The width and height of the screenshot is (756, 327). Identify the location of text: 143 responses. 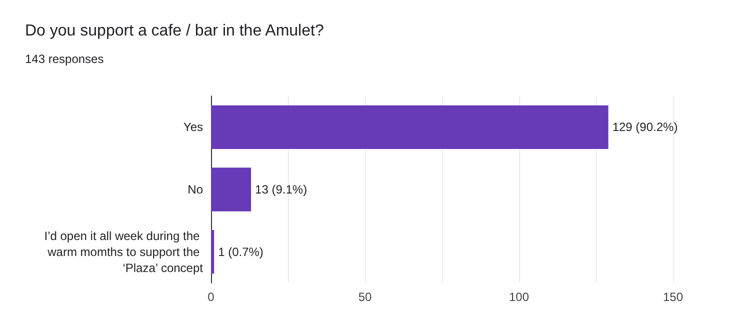
(64, 59).